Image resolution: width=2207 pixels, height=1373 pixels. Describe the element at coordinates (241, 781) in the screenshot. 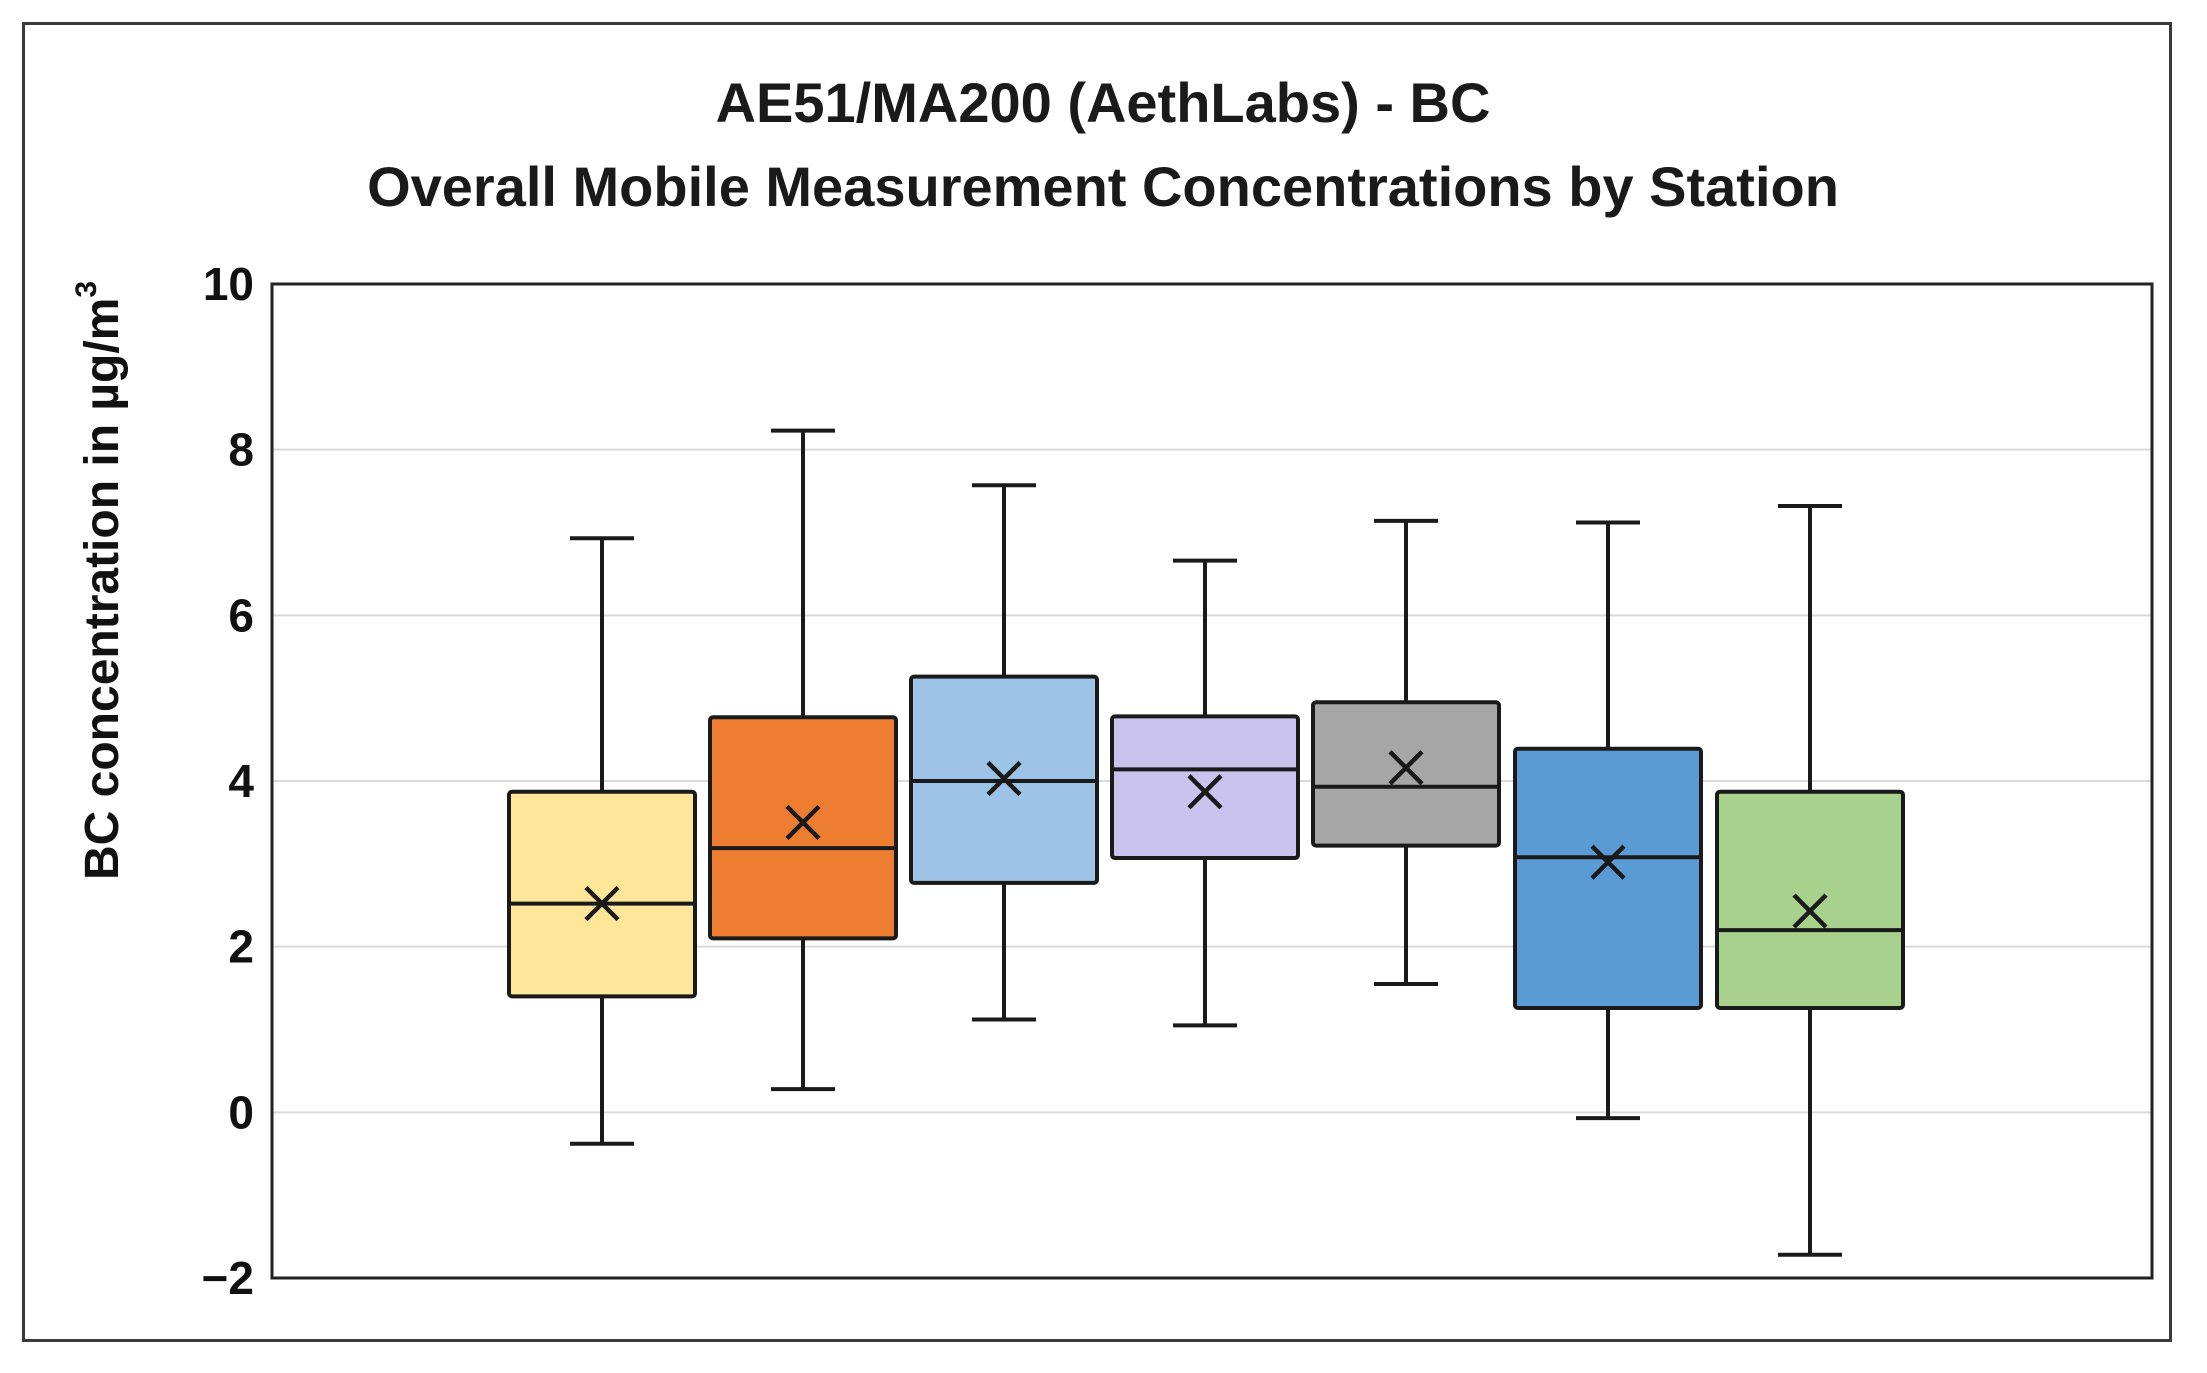

I see `y-tick-label: 4` at that location.